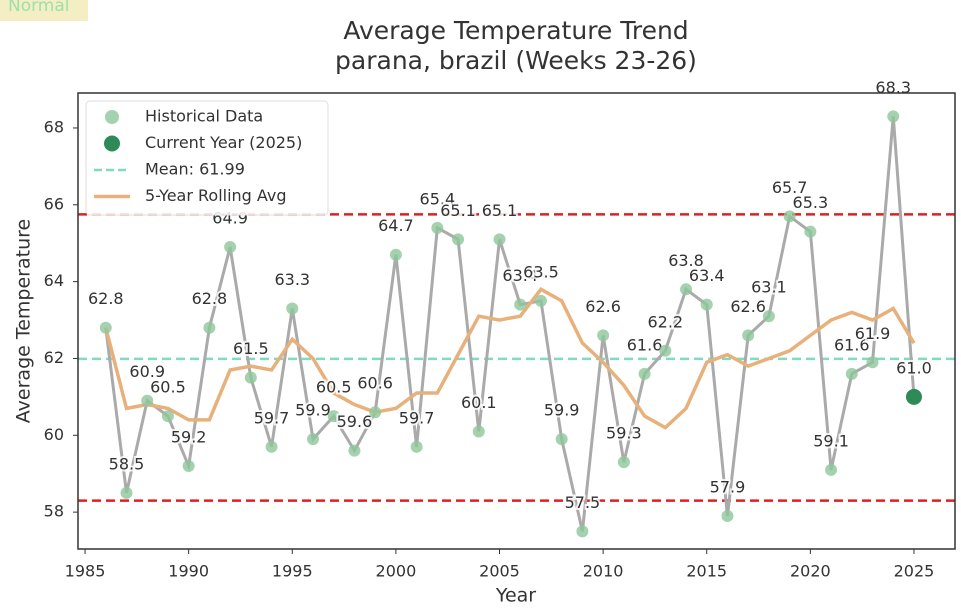 This screenshot has width=961, height=608. Describe the element at coordinates (24, 321) in the screenshot. I see `y-axis-label: Average Temperature` at that location.